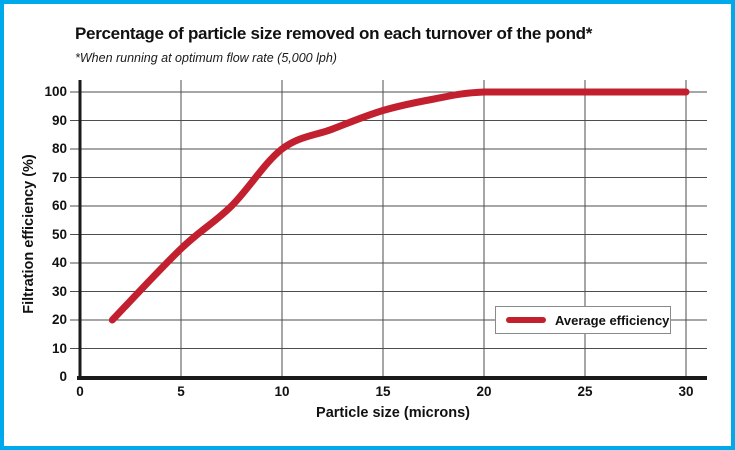 The width and height of the screenshot is (735, 450). I want to click on legend-label: Average efficiency, so click(612, 320).